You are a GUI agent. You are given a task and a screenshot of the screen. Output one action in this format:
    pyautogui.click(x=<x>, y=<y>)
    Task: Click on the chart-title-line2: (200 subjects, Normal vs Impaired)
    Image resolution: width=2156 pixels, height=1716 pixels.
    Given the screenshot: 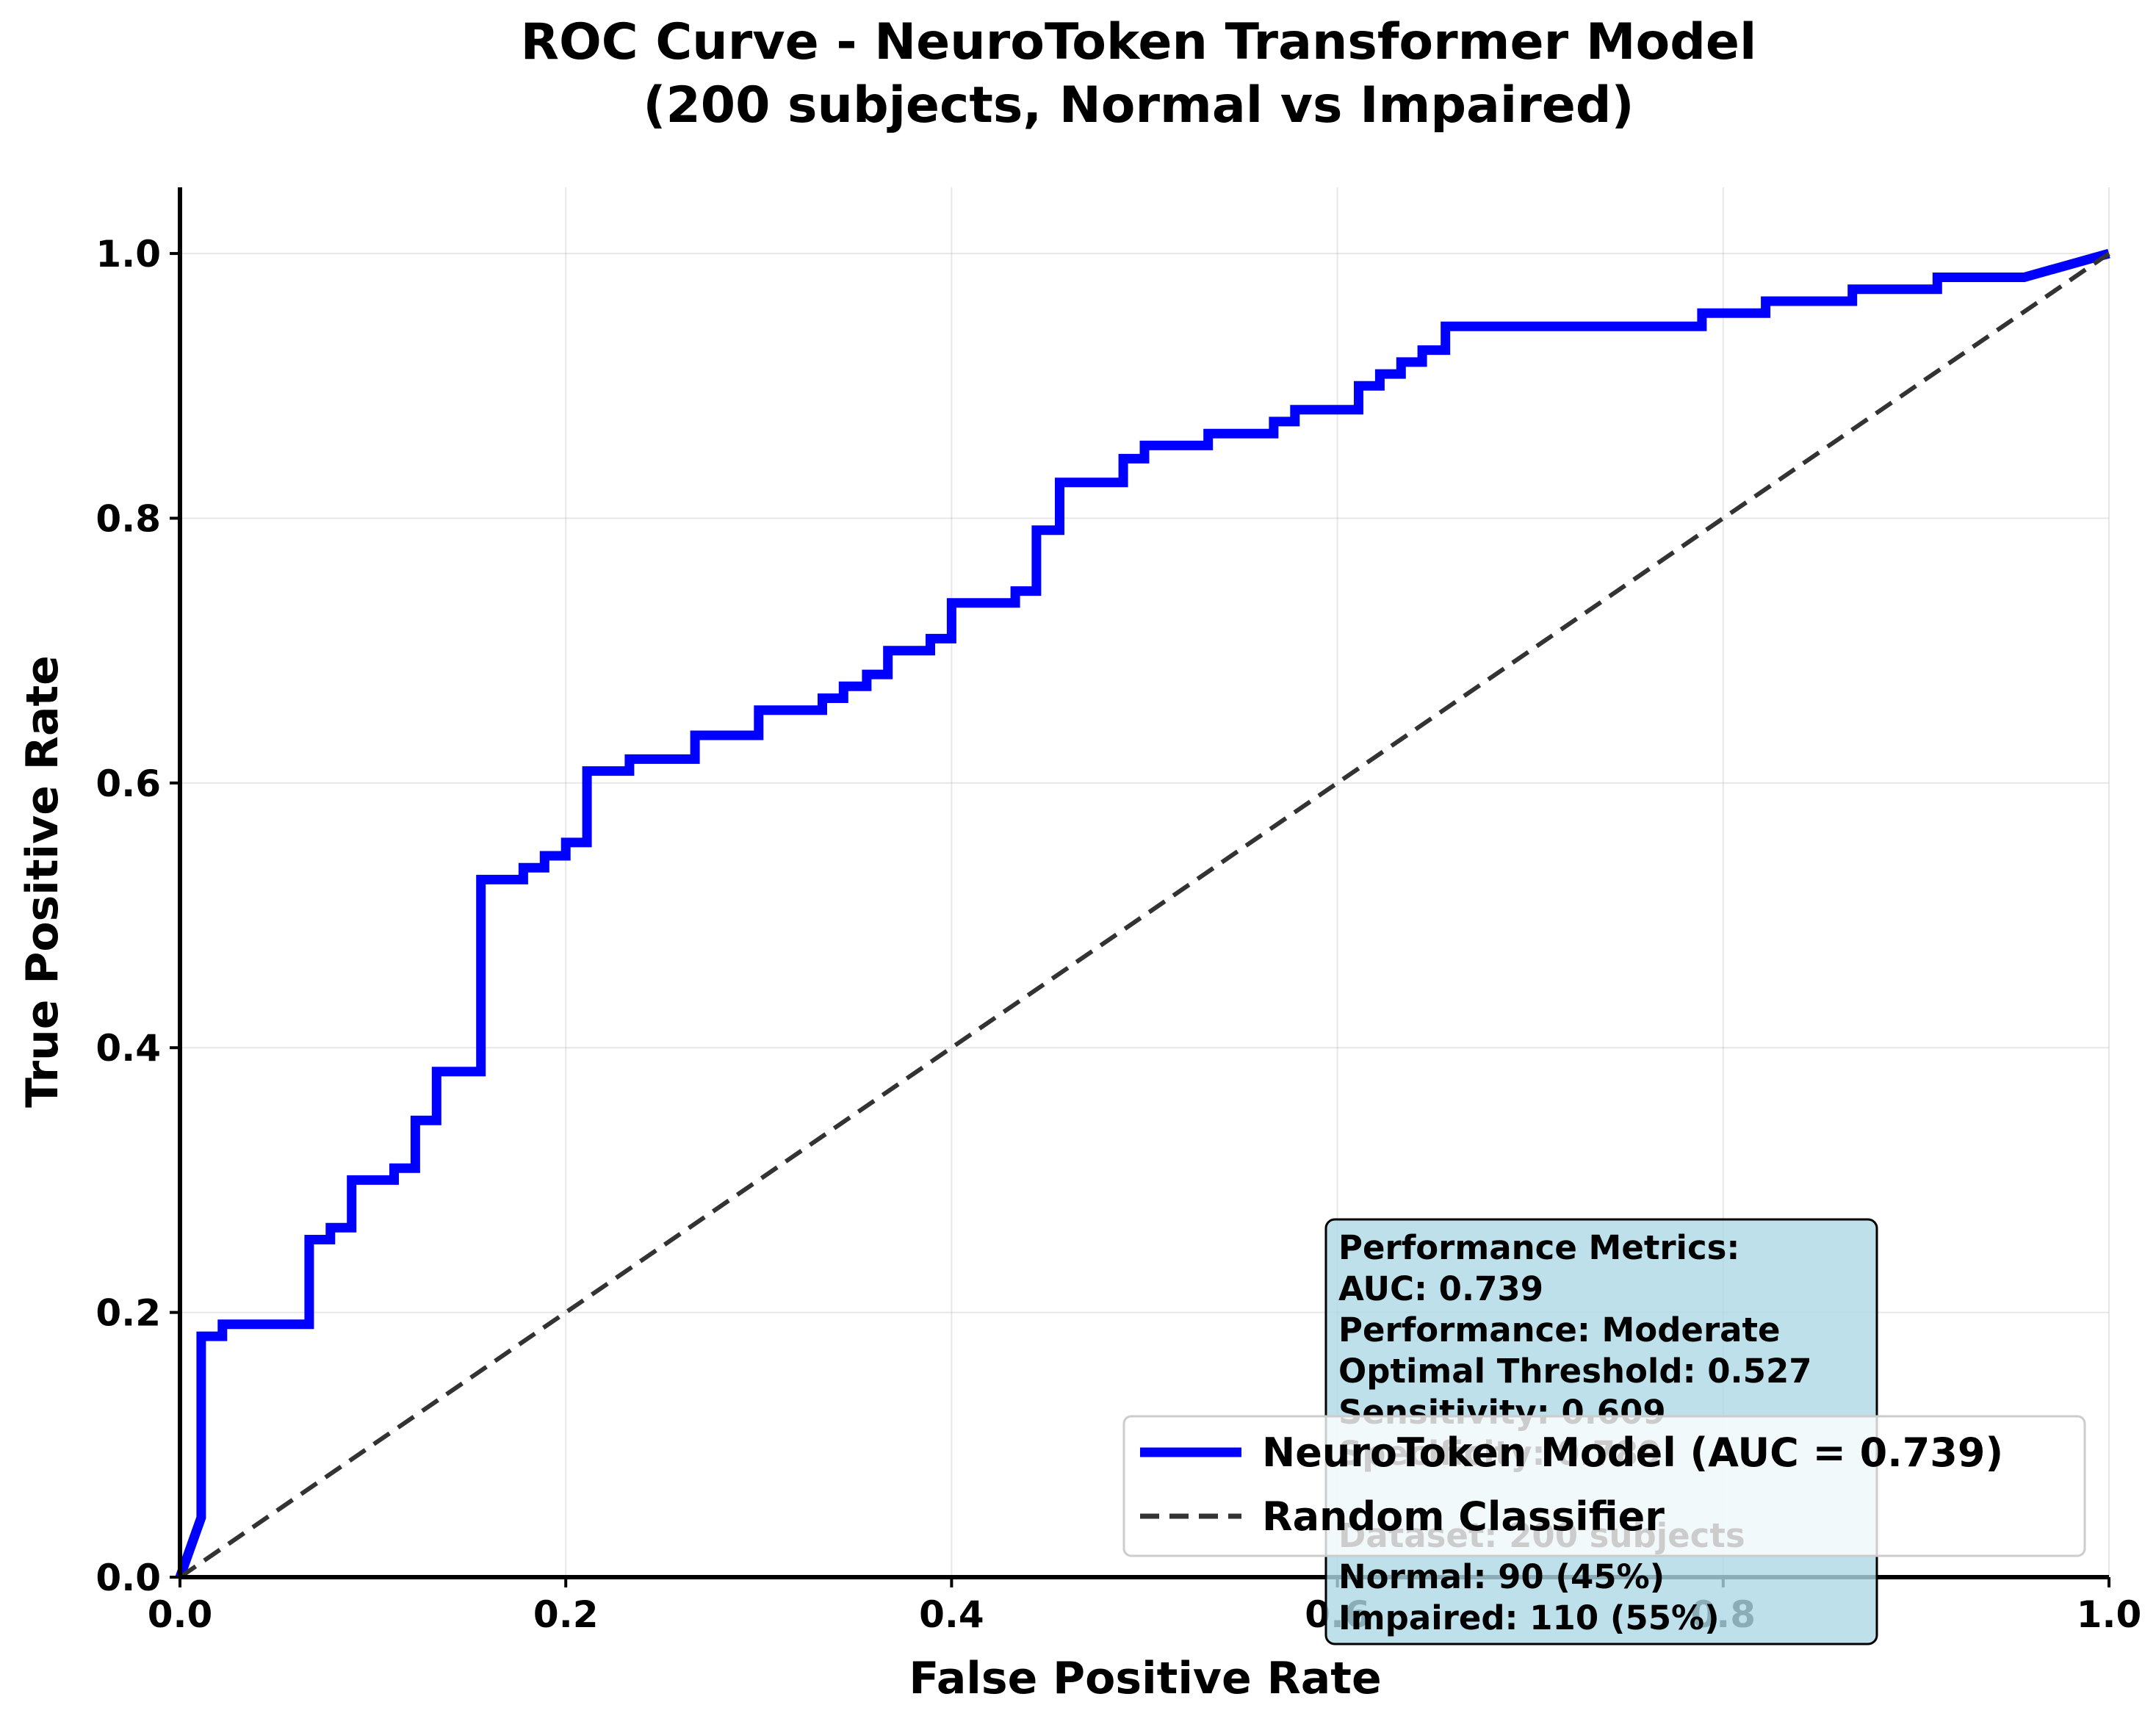 What is the action you would take?
    pyautogui.click(x=1138, y=105)
    